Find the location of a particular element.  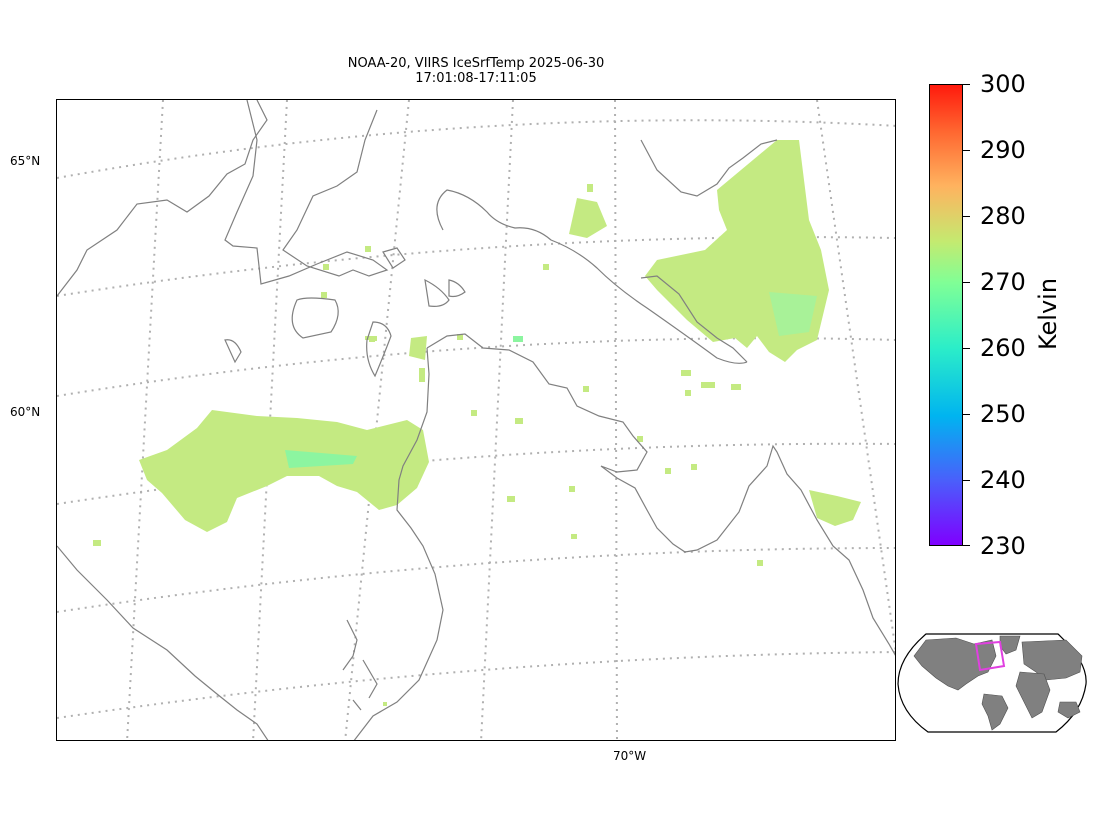

colorbar-label-240: 240 is located at coordinates (1003, 480).